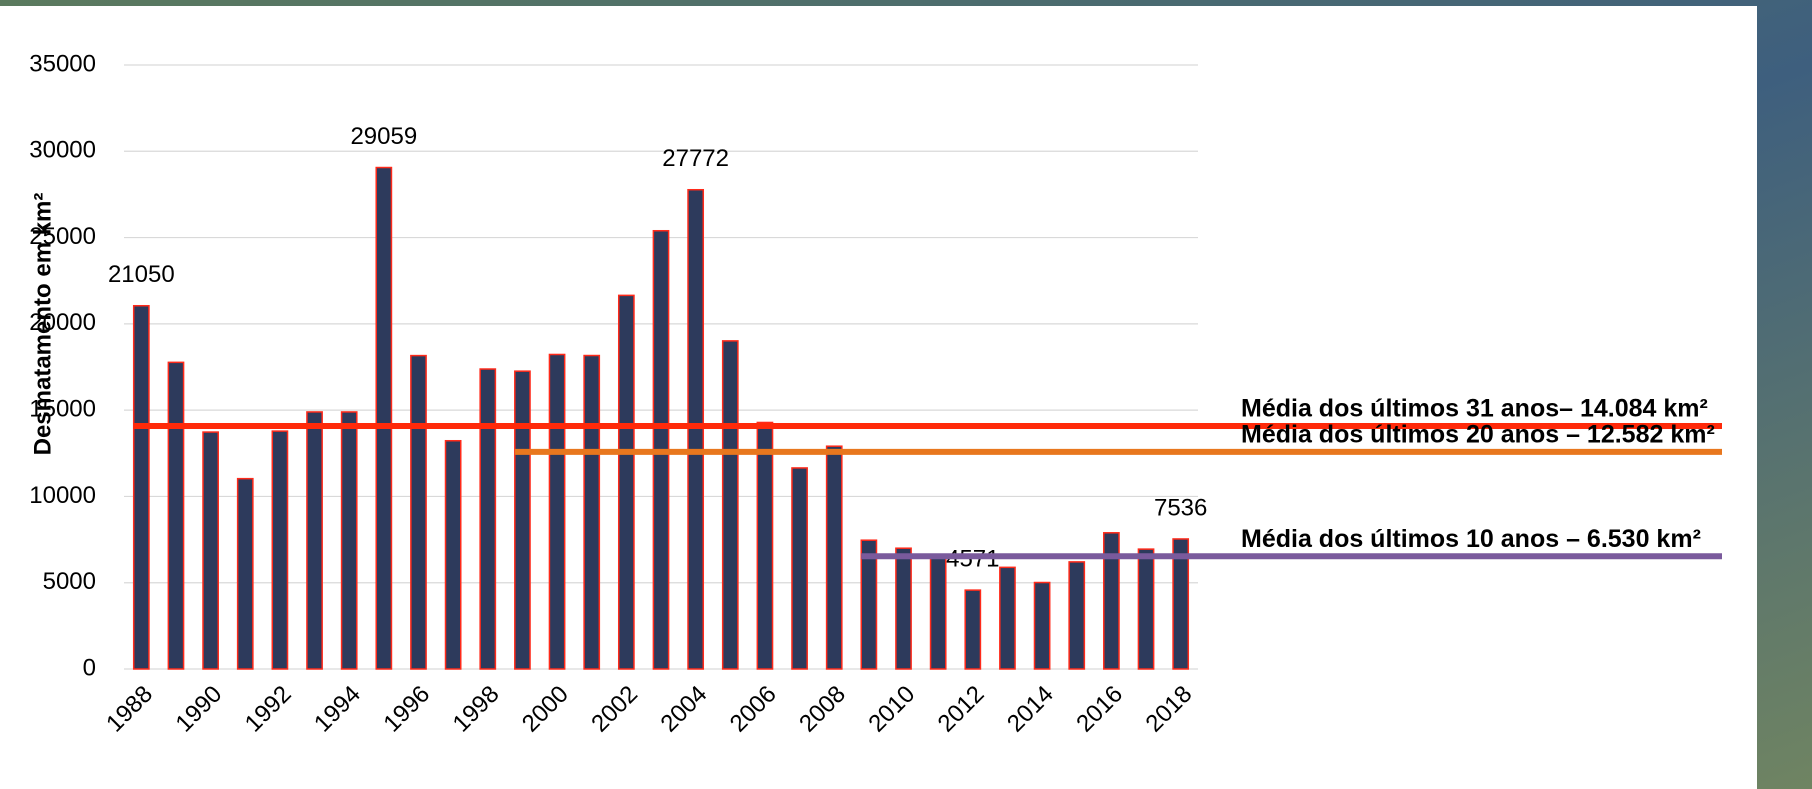  What do you see at coordinates (1478, 434) in the screenshot?
I see `average-label: Média dos últimos 20 anos – 12.582 km²` at bounding box center [1478, 434].